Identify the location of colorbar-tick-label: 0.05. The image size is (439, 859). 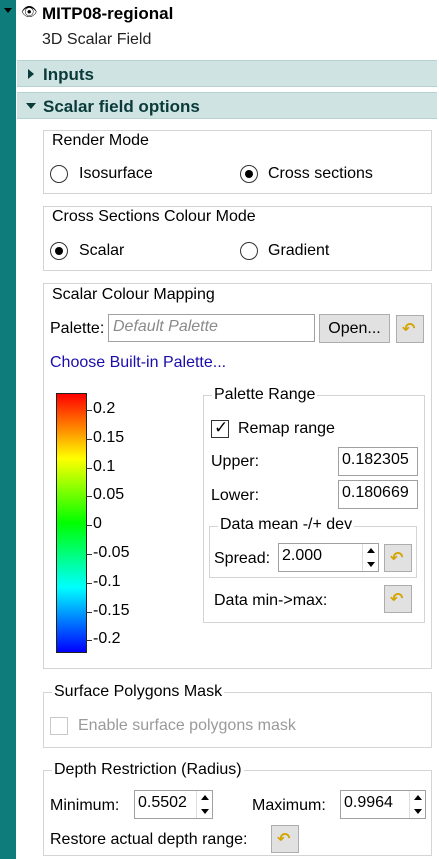
(109, 495).